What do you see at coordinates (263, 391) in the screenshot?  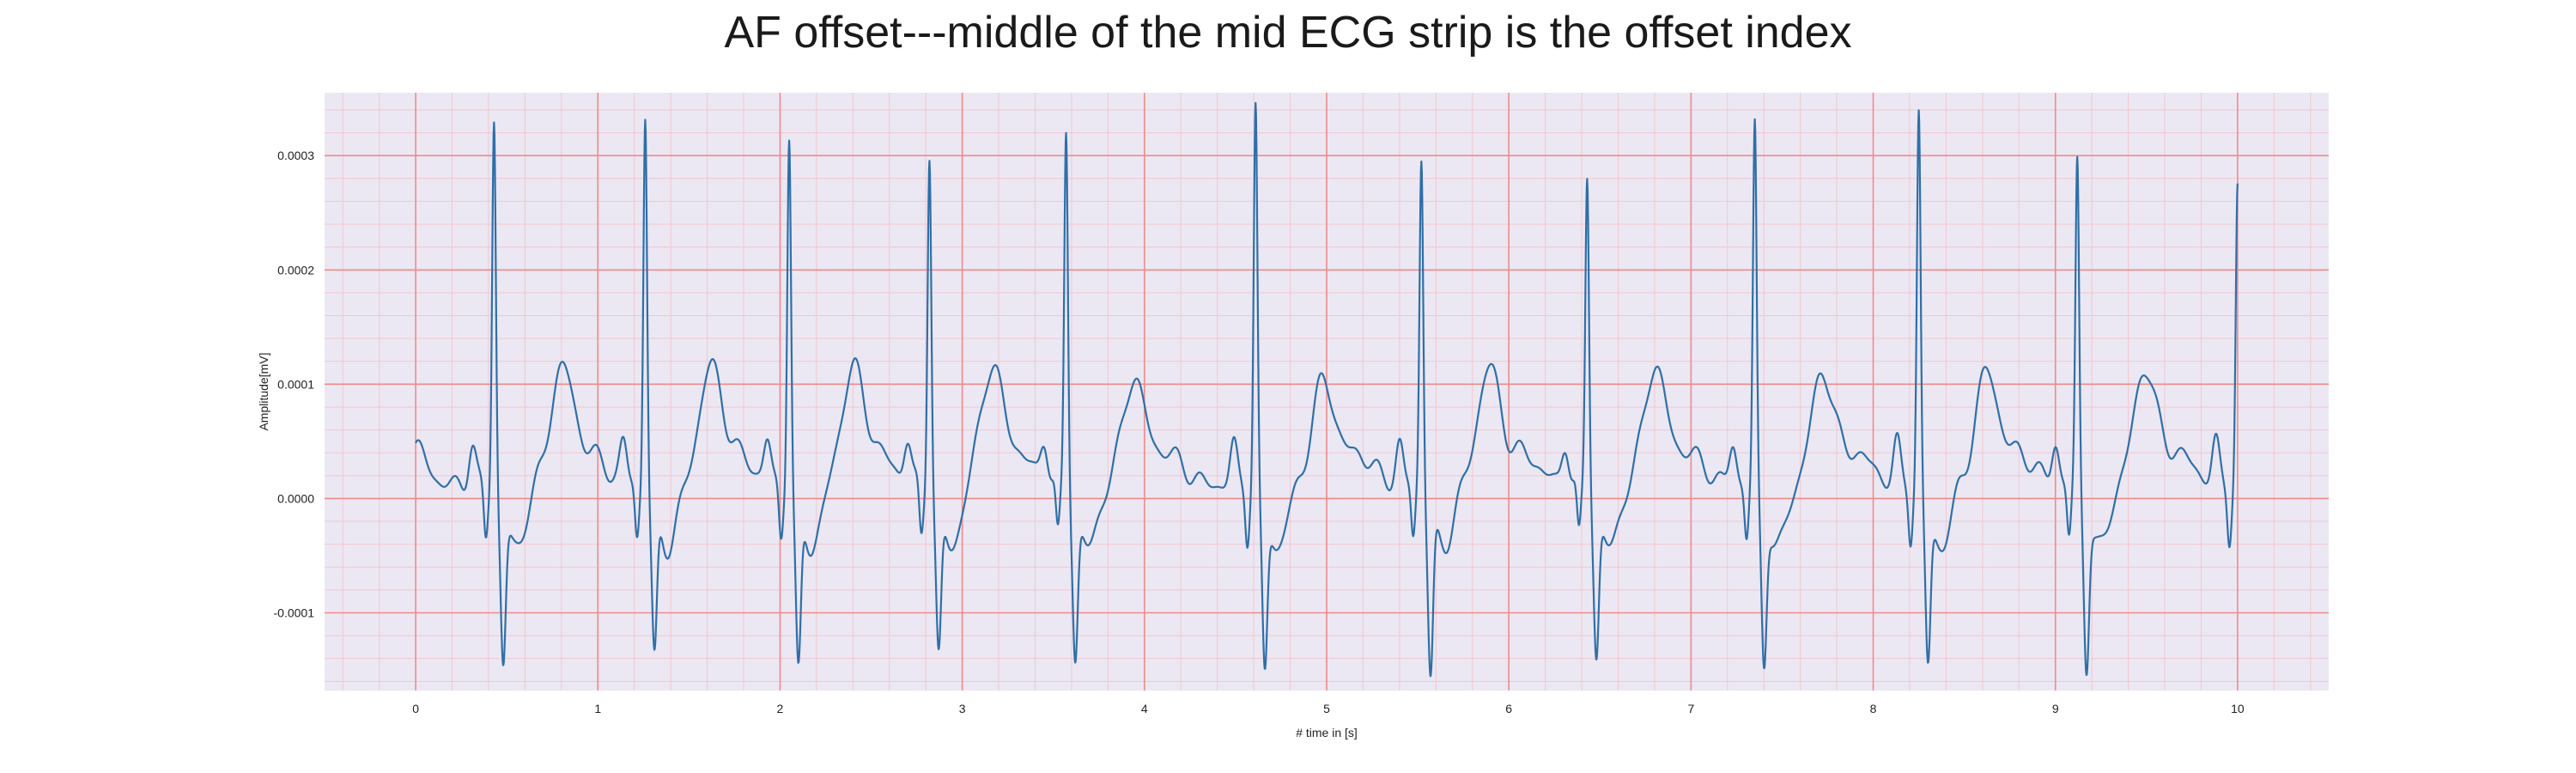 I see `y-axis-label: Amplitude[mV]` at bounding box center [263, 391].